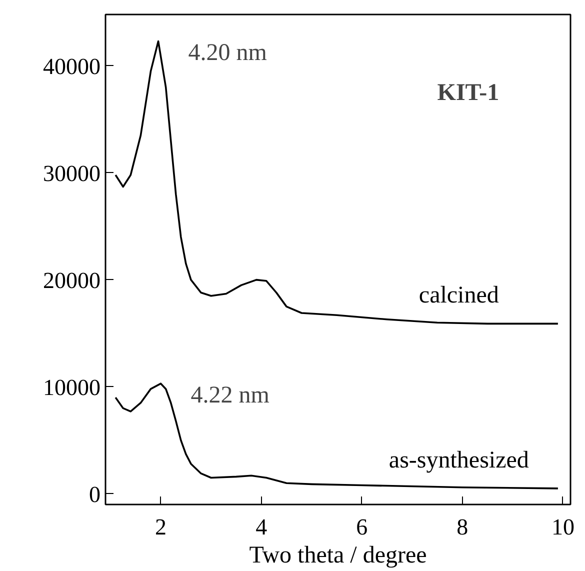  What do you see at coordinates (94, 494) in the screenshot?
I see `y-tick-label: 0` at bounding box center [94, 494].